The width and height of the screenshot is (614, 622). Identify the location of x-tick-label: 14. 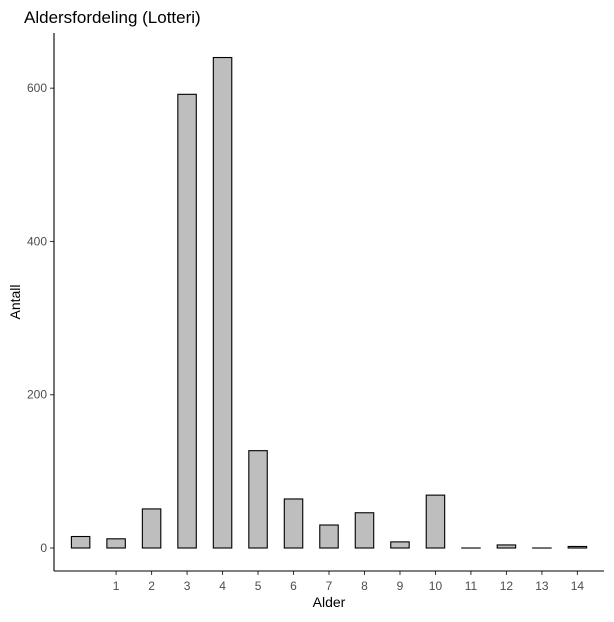
(578, 586).